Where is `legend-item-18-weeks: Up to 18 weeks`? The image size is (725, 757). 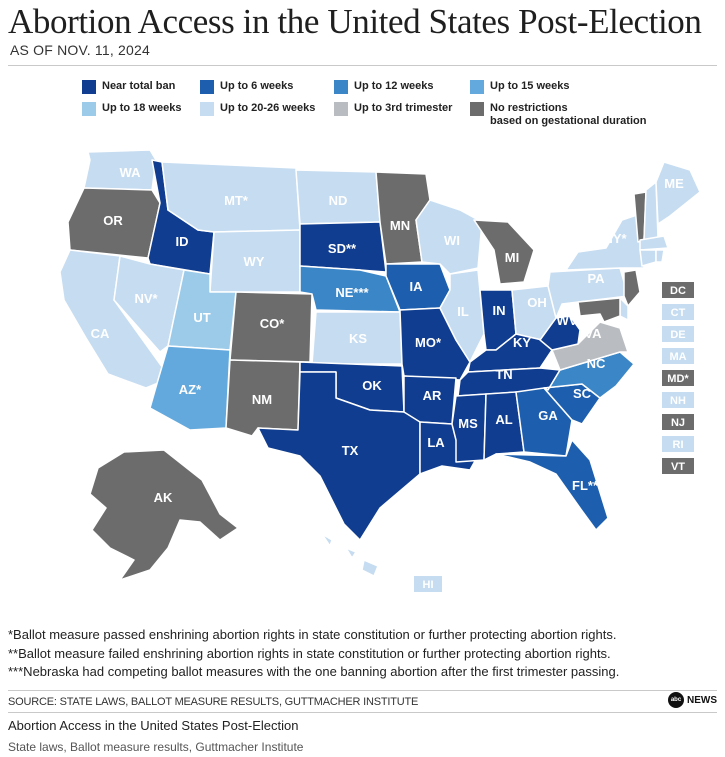 legend-item-18-weeks: Up to 18 weeks is located at coordinates (131, 109).